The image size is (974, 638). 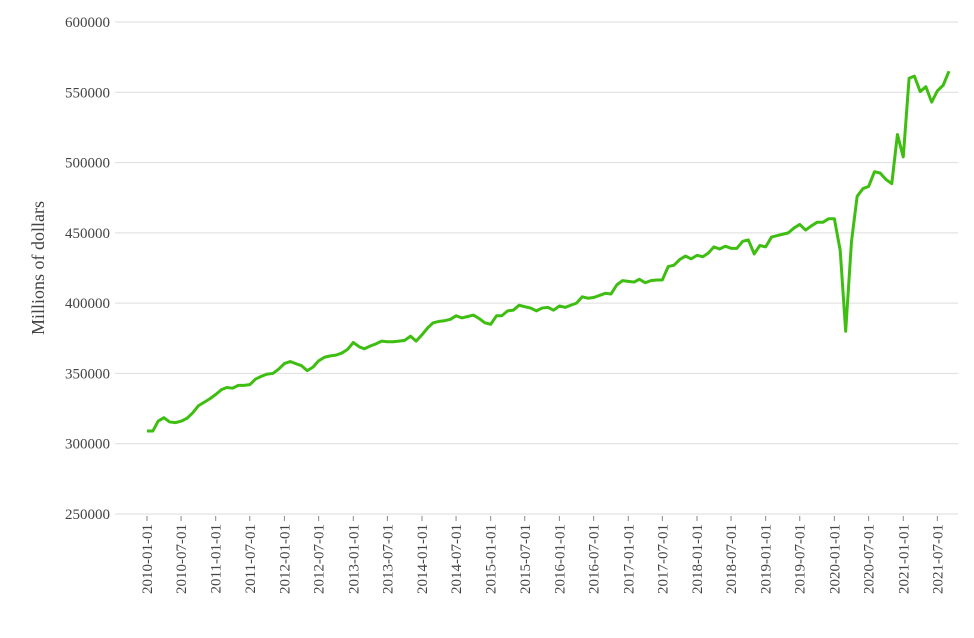 What do you see at coordinates (526, 559) in the screenshot?
I see `x-tick-label: 2015-07-01` at bounding box center [526, 559].